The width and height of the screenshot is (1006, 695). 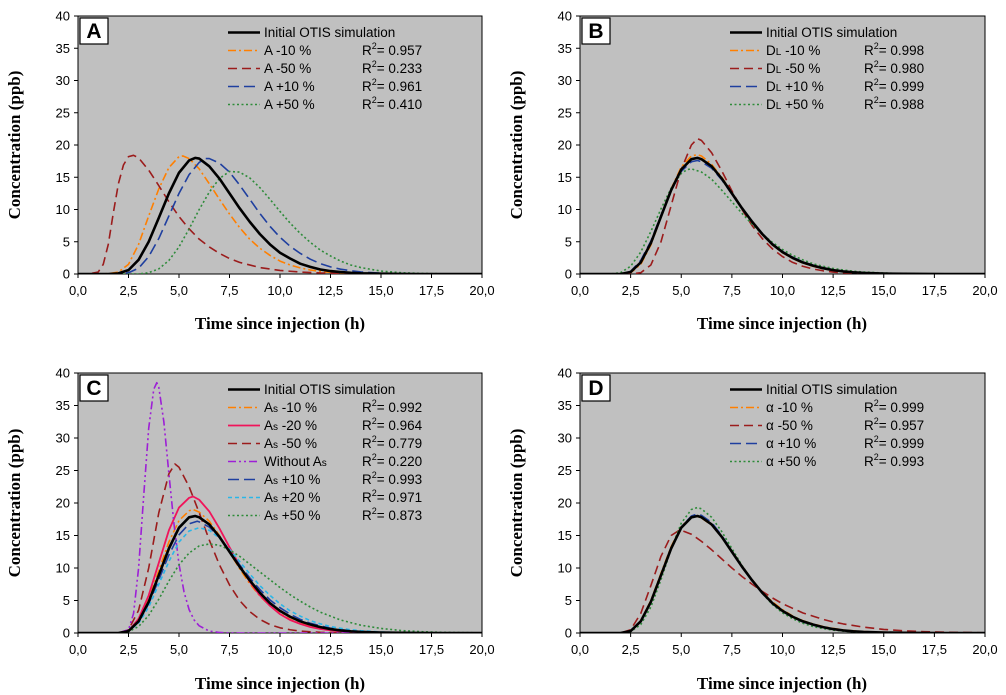 What do you see at coordinates (845, 460) in the screenshot?
I see `legend-entry-label: α +50 % R2= 0.993` at bounding box center [845, 460].